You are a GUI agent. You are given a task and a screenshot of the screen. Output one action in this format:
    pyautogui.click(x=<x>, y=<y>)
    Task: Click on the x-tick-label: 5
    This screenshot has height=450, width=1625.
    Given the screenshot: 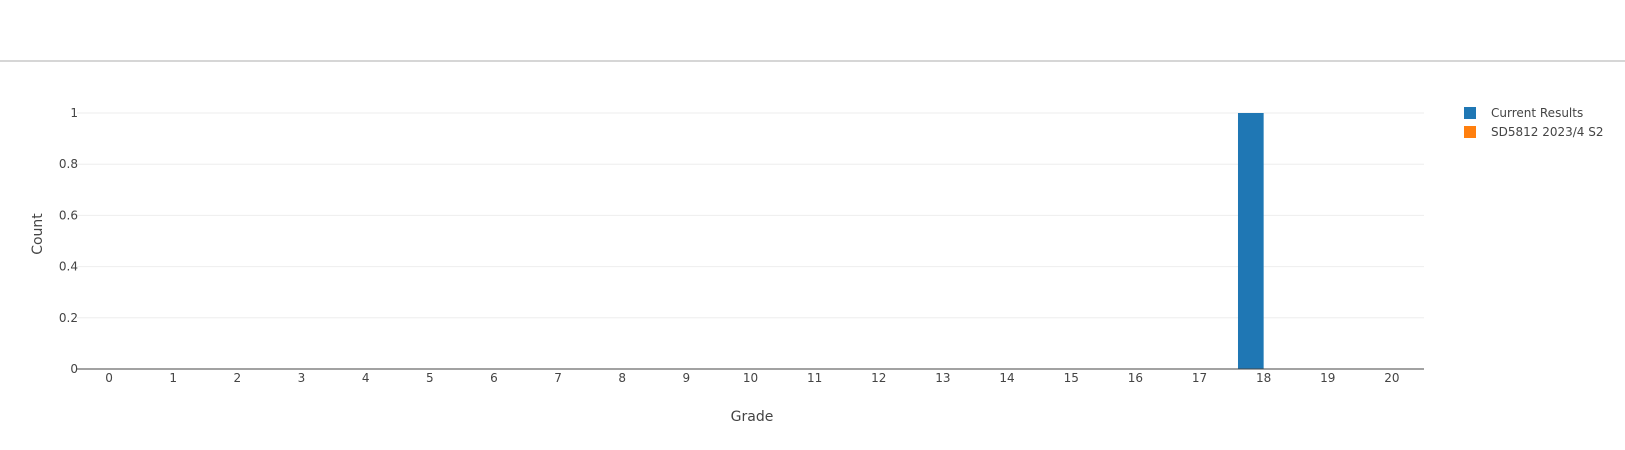 What is the action you would take?
    pyautogui.click(x=430, y=378)
    